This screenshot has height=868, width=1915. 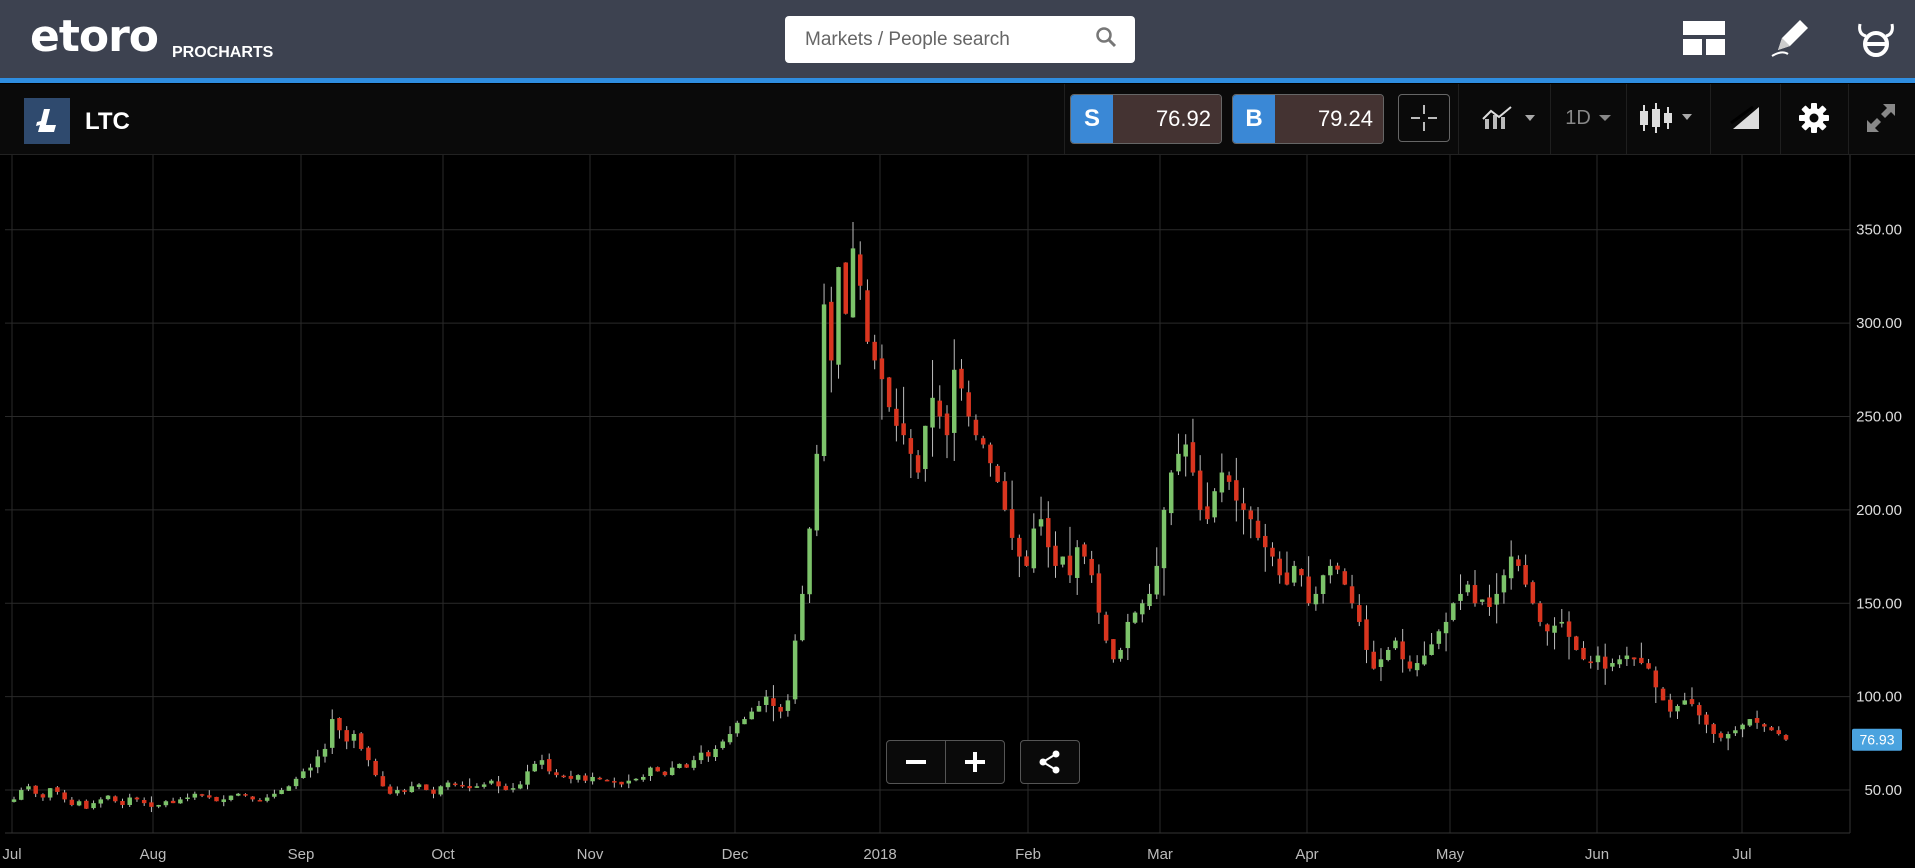 I want to click on drawing-tools-button, so click(x=1746, y=118).